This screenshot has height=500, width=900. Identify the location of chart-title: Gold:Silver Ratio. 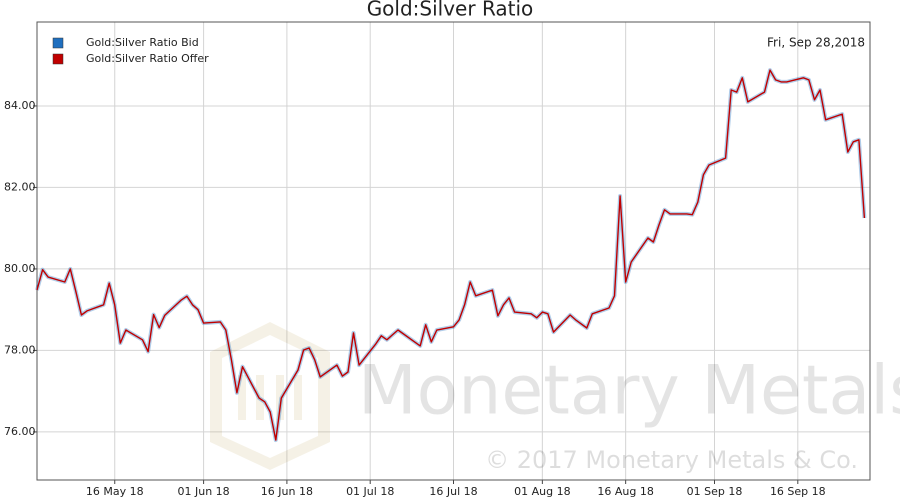
(450, 10).